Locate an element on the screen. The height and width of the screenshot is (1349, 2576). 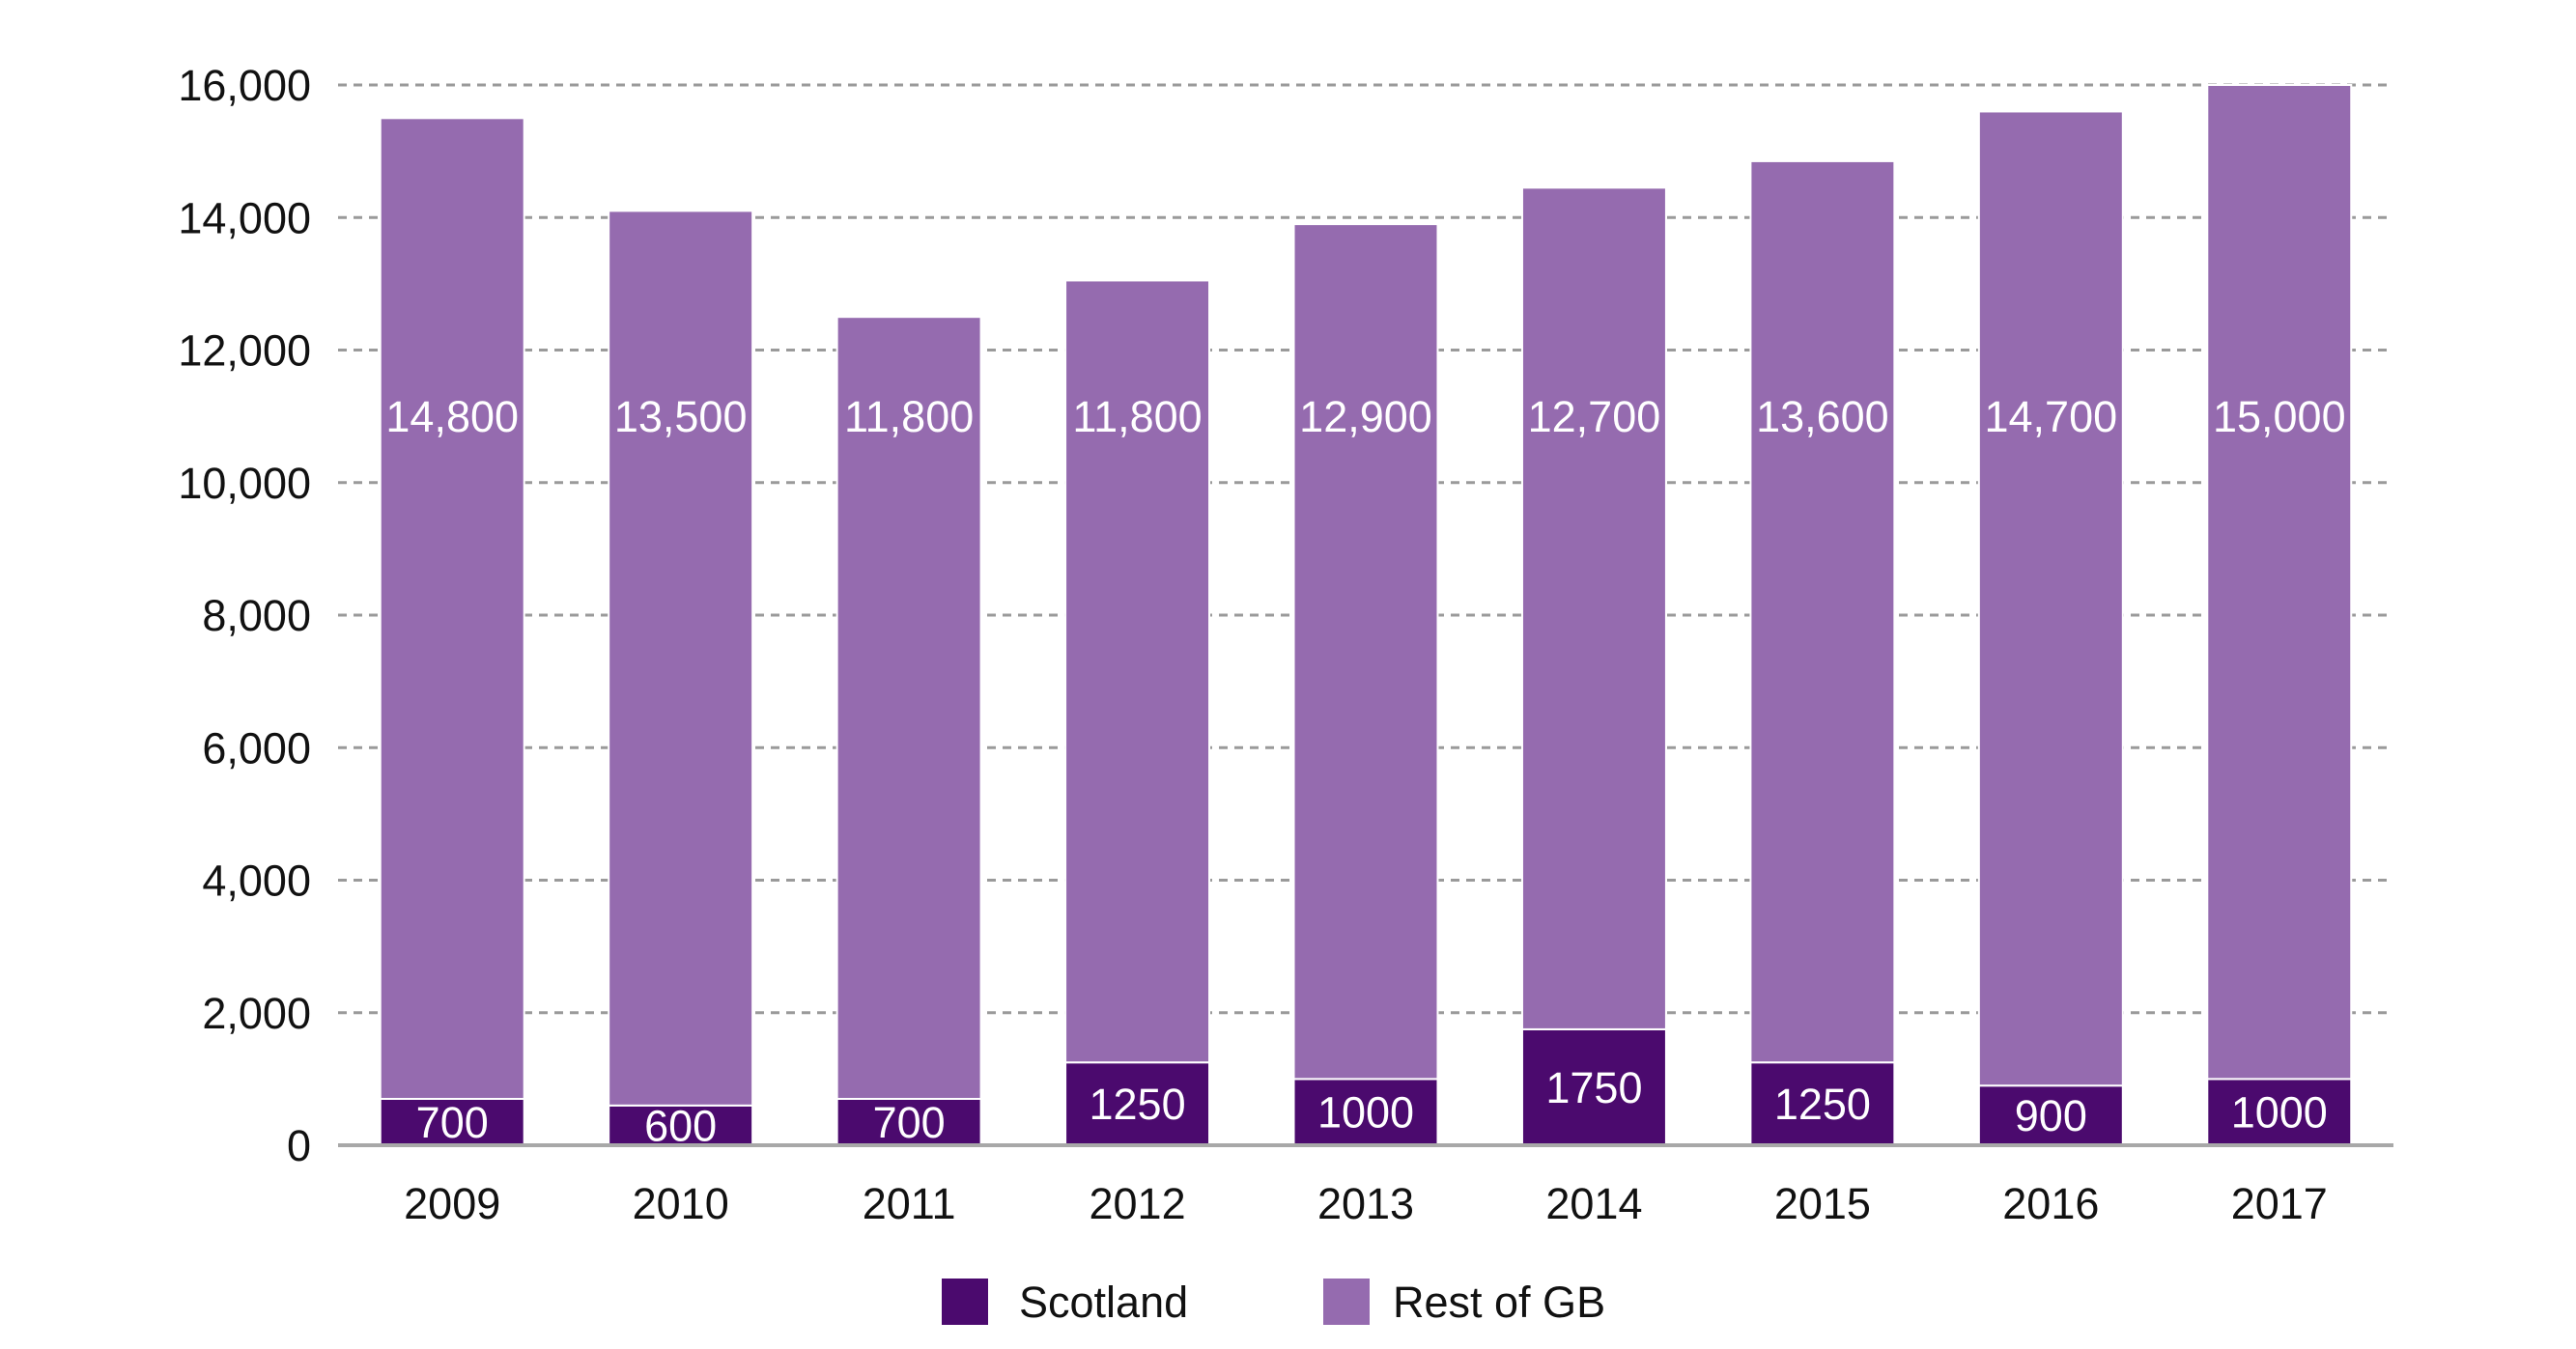
x-tick-label: 2009 is located at coordinates (452, 1203).